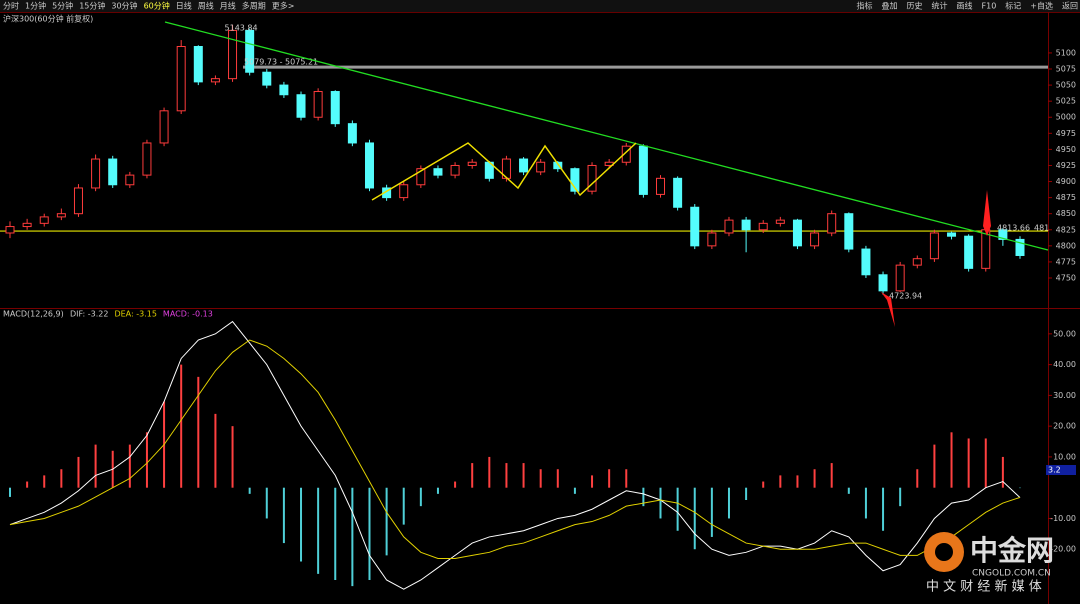 This screenshot has width=1080, height=604. What do you see at coordinates (1070, 6) in the screenshot?
I see `tool-button: 返回` at bounding box center [1070, 6].